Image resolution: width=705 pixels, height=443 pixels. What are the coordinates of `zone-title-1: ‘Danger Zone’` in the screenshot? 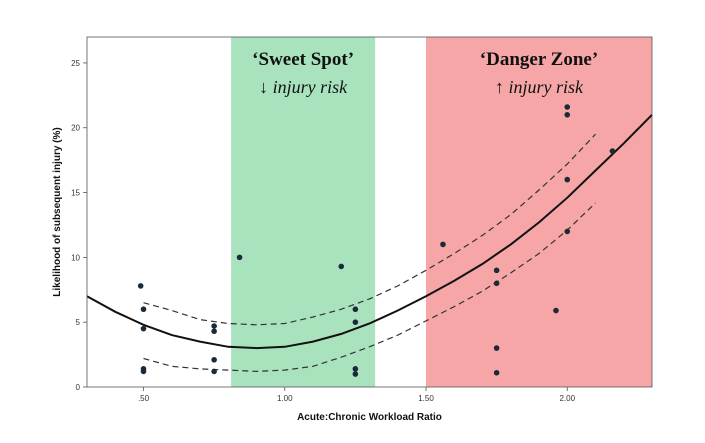 It's located at (539, 59).